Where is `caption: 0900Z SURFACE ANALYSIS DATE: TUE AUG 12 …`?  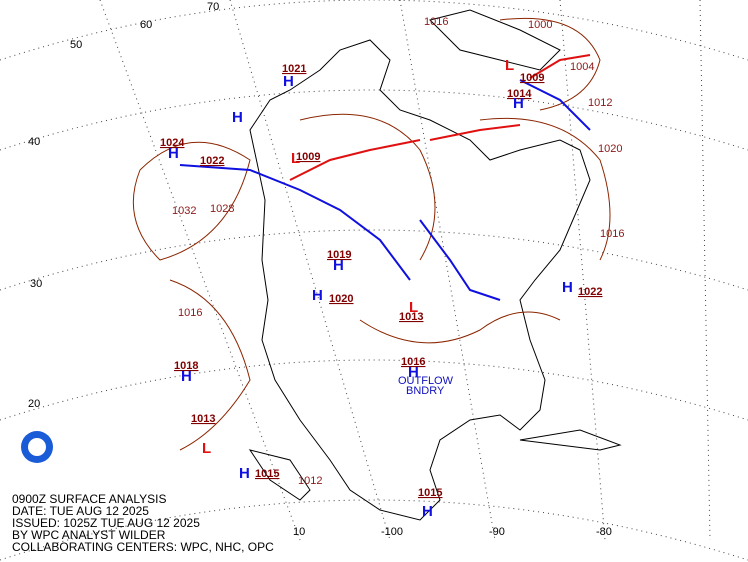
caption: 0900Z SURFACE ANALYSIS DATE: TUE AUG 12 … is located at coordinates (143, 523).